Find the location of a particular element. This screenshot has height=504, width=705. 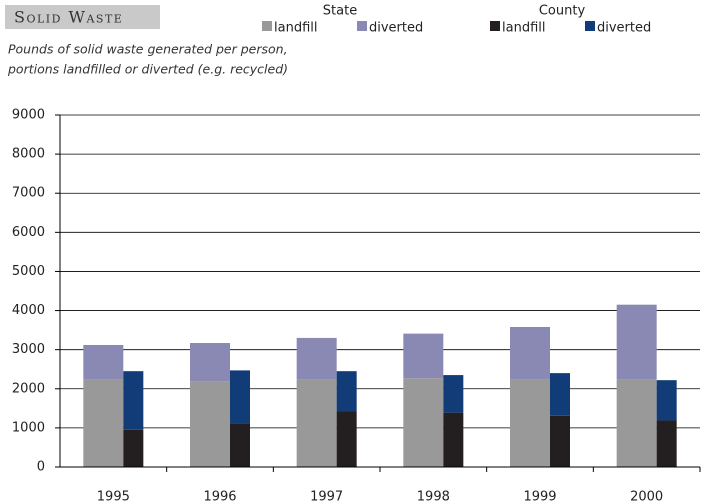

y-tick-label: 2000 is located at coordinates (28, 388).